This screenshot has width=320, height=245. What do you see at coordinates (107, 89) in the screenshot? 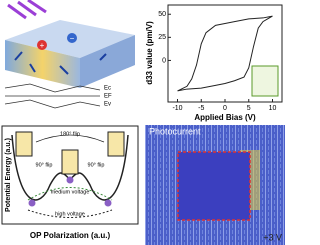
I see `level-label: Ec` at bounding box center [107, 89].